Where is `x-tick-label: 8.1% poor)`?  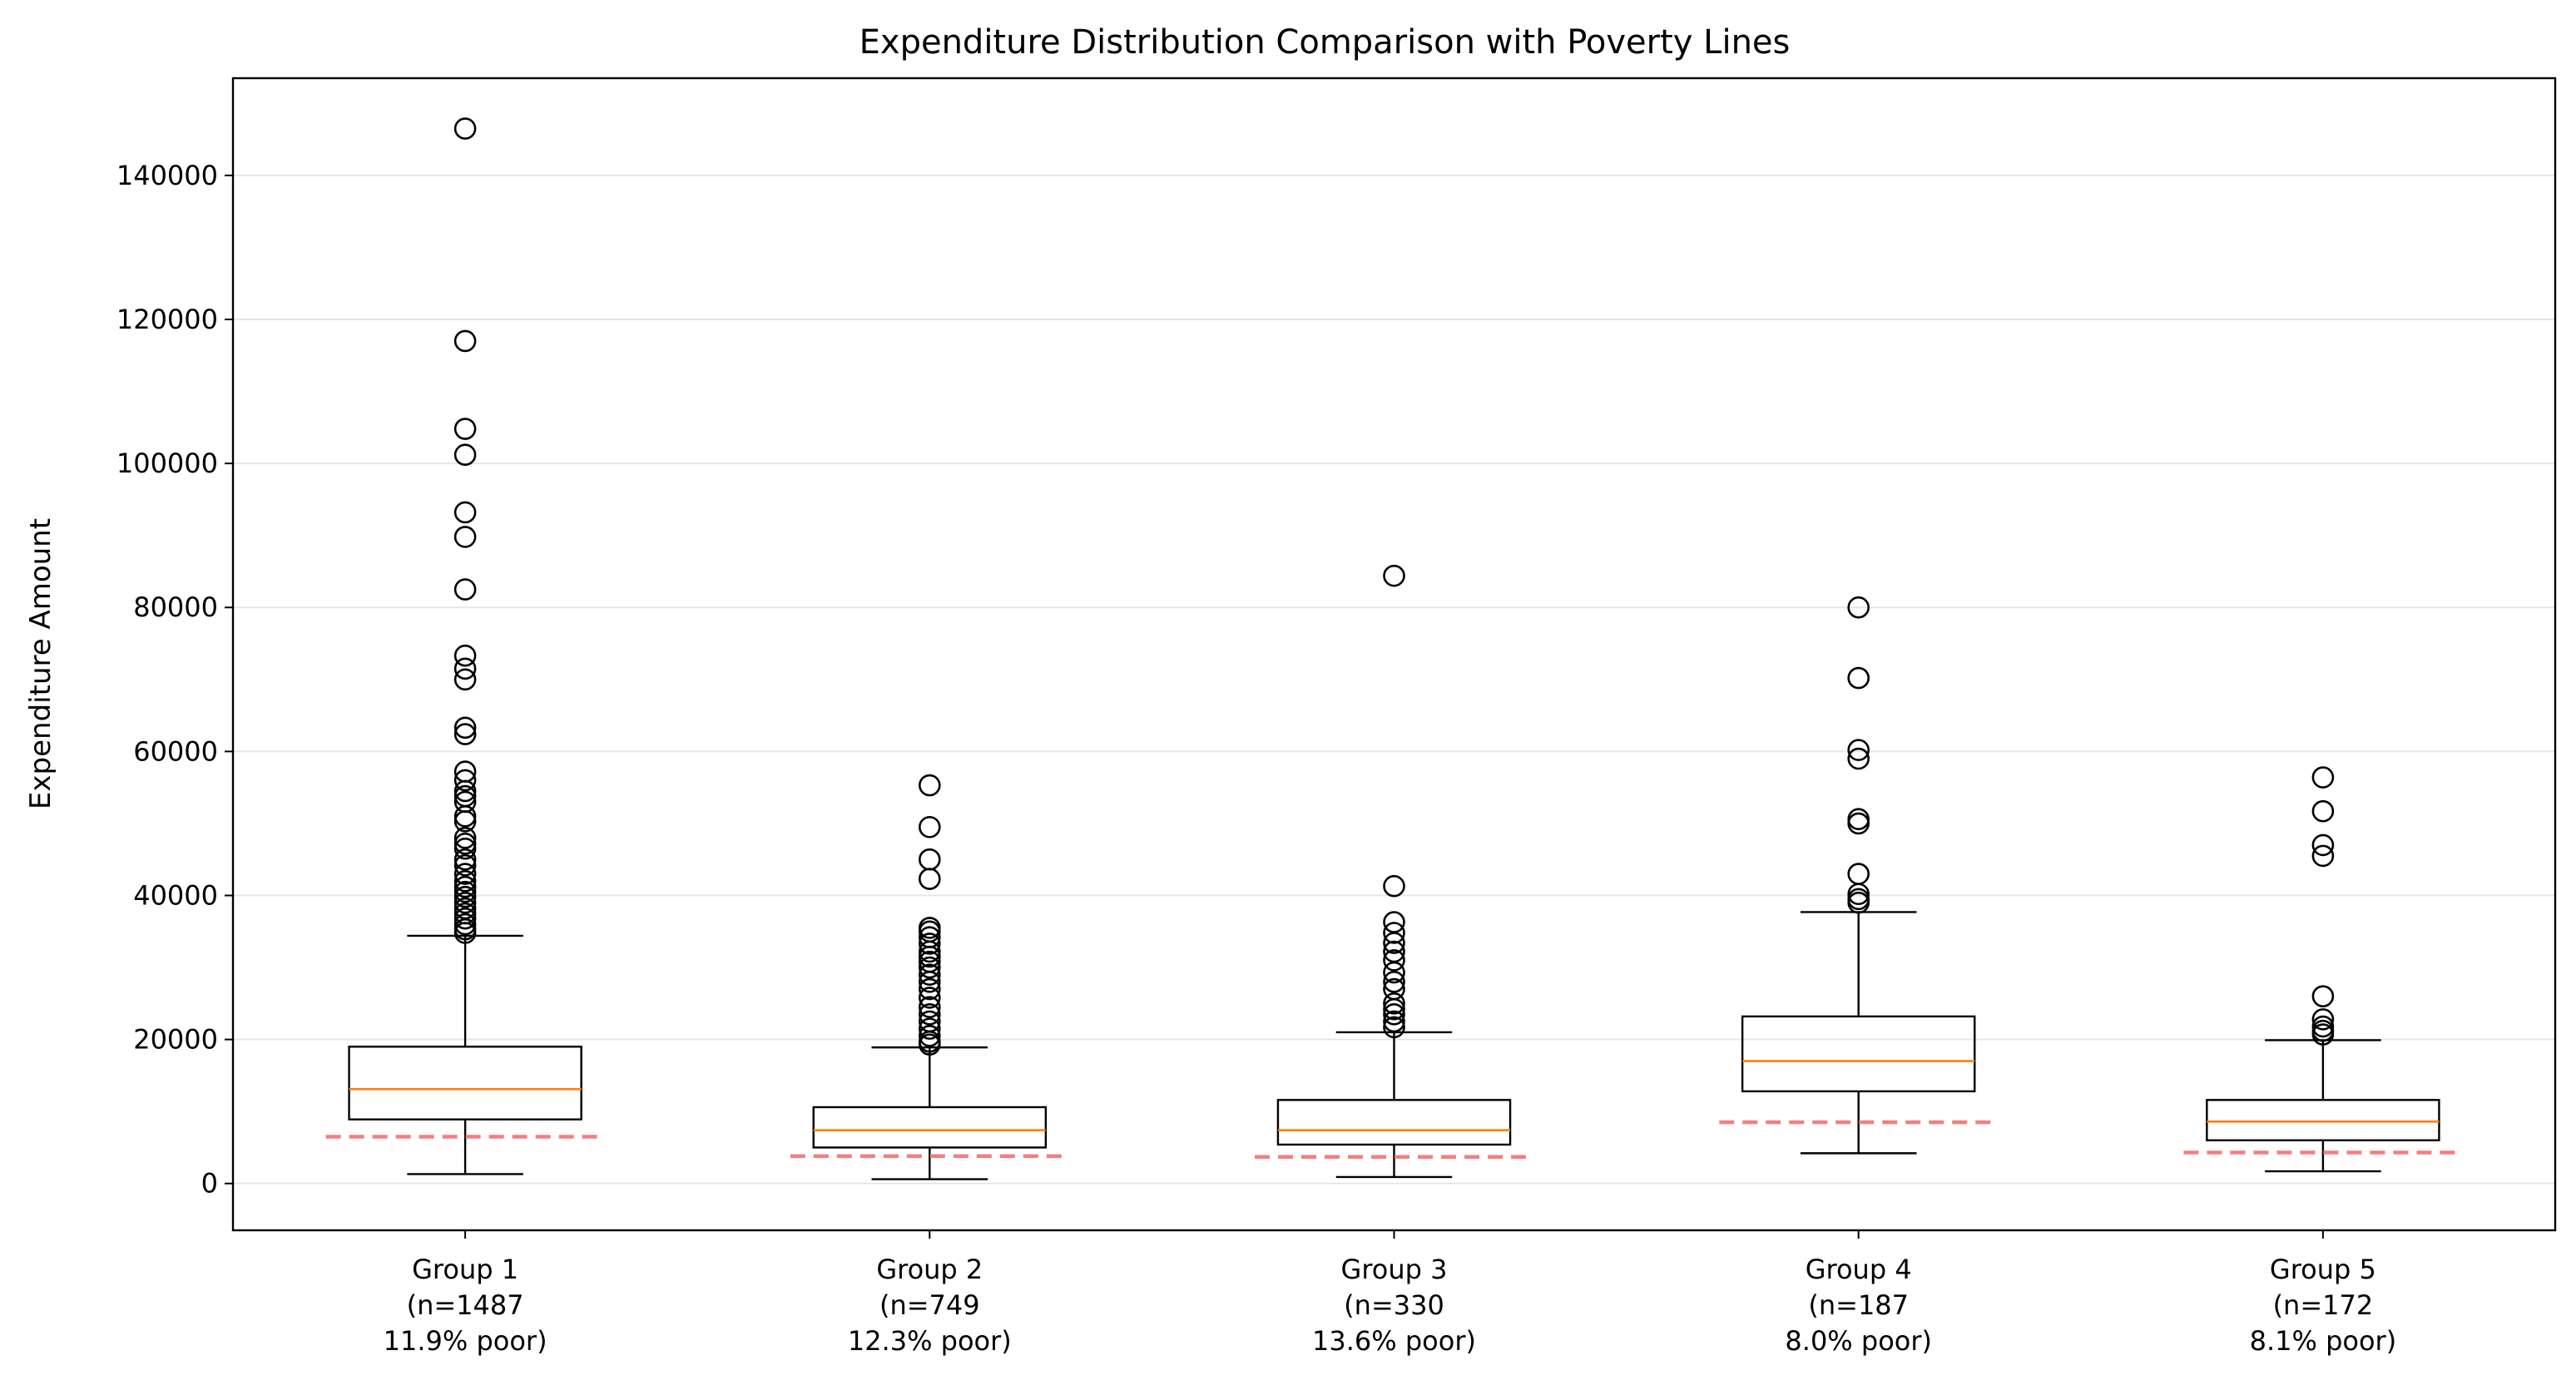
x-tick-label: 8.1% poor) is located at coordinates (2323, 1341).